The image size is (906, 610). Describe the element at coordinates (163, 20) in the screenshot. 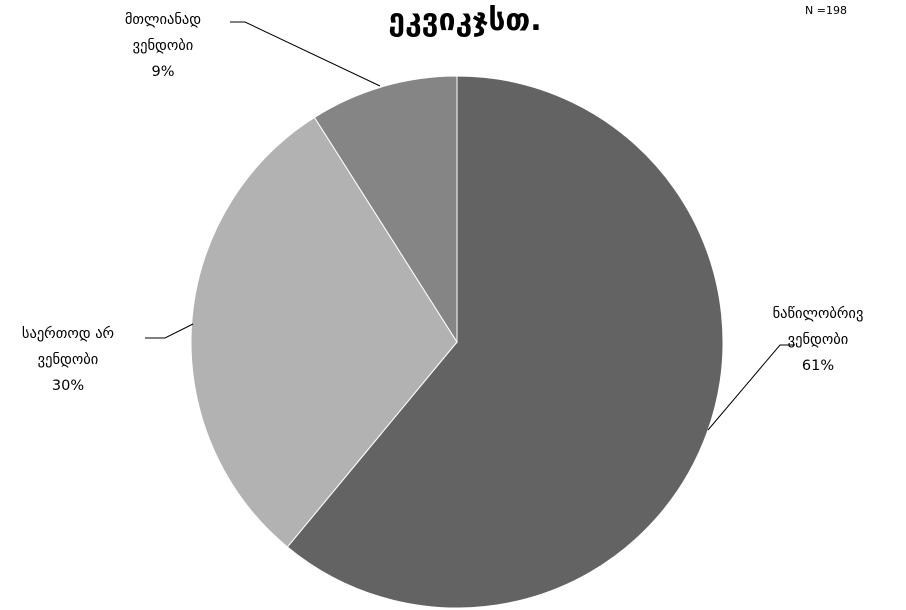

I see `slice-category-label-fully-trust: მთლიანად` at that location.